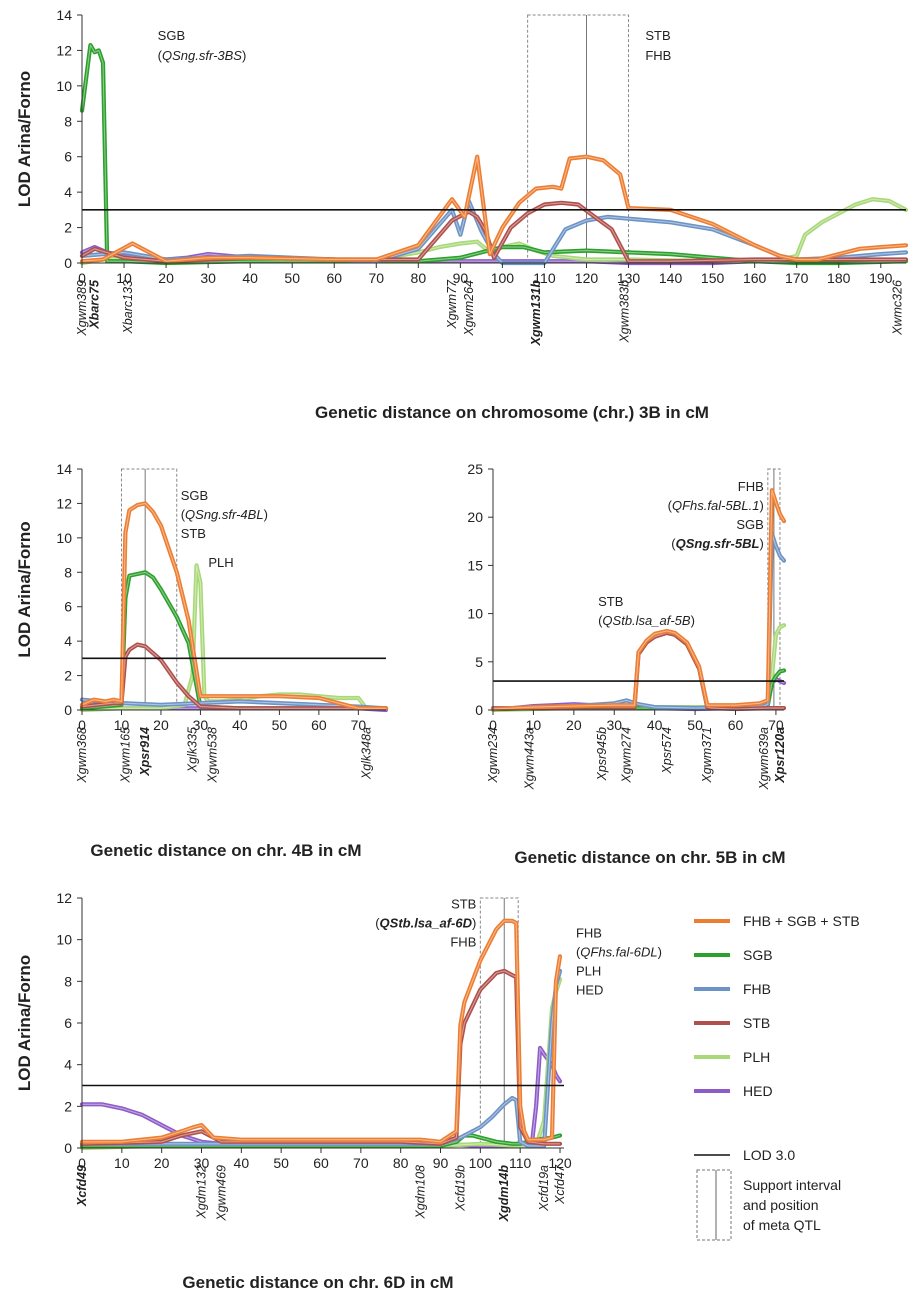 This screenshot has width=913, height=1302. What do you see at coordinates (649, 857) in the screenshot?
I see `x-axis-label: Genetic distance on chr. 5B in cM` at bounding box center [649, 857].